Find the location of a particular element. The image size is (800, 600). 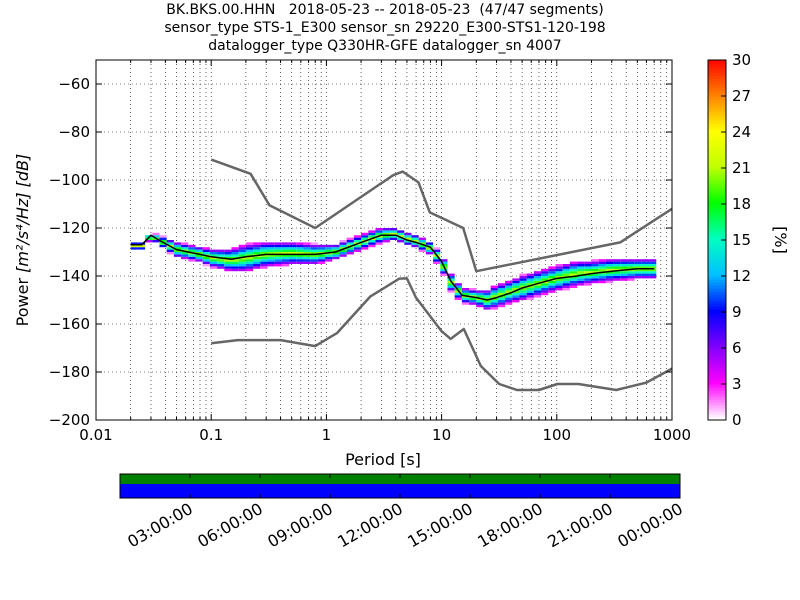

timeline-tick-label: 03:00:00 is located at coordinates (160, 525).